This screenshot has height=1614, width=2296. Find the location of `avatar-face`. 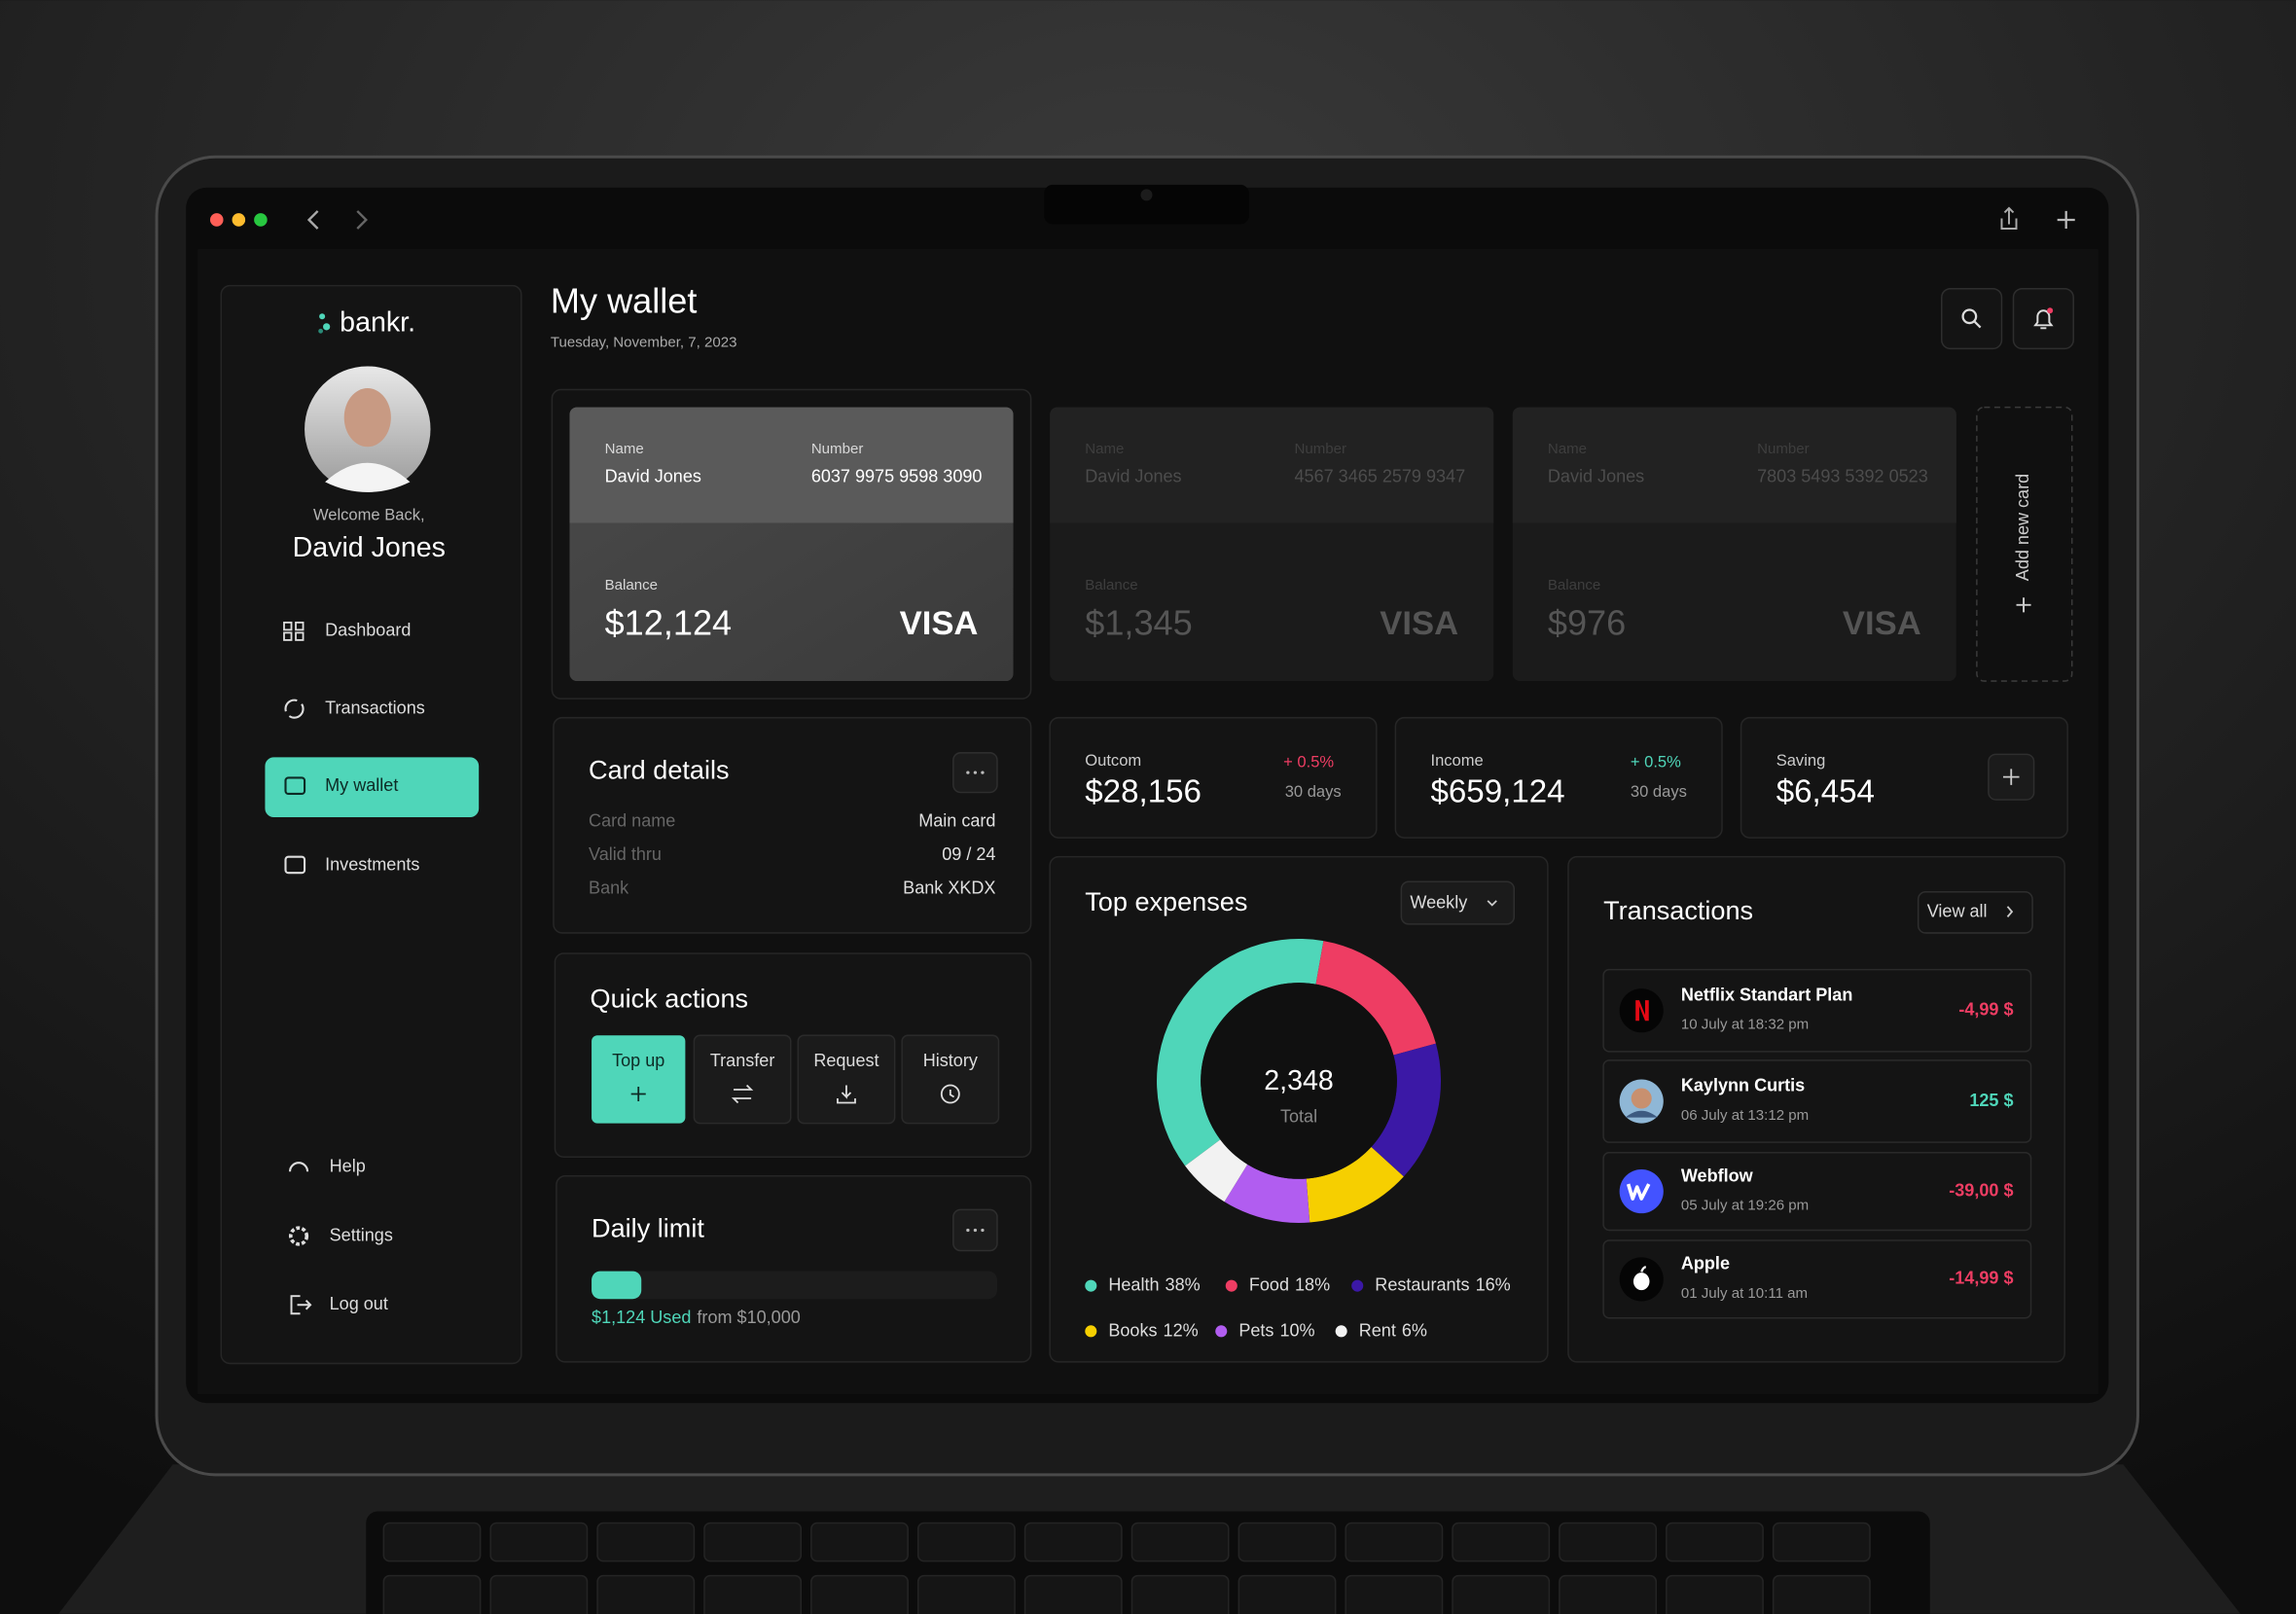

avatar-face is located at coordinates (367, 418).